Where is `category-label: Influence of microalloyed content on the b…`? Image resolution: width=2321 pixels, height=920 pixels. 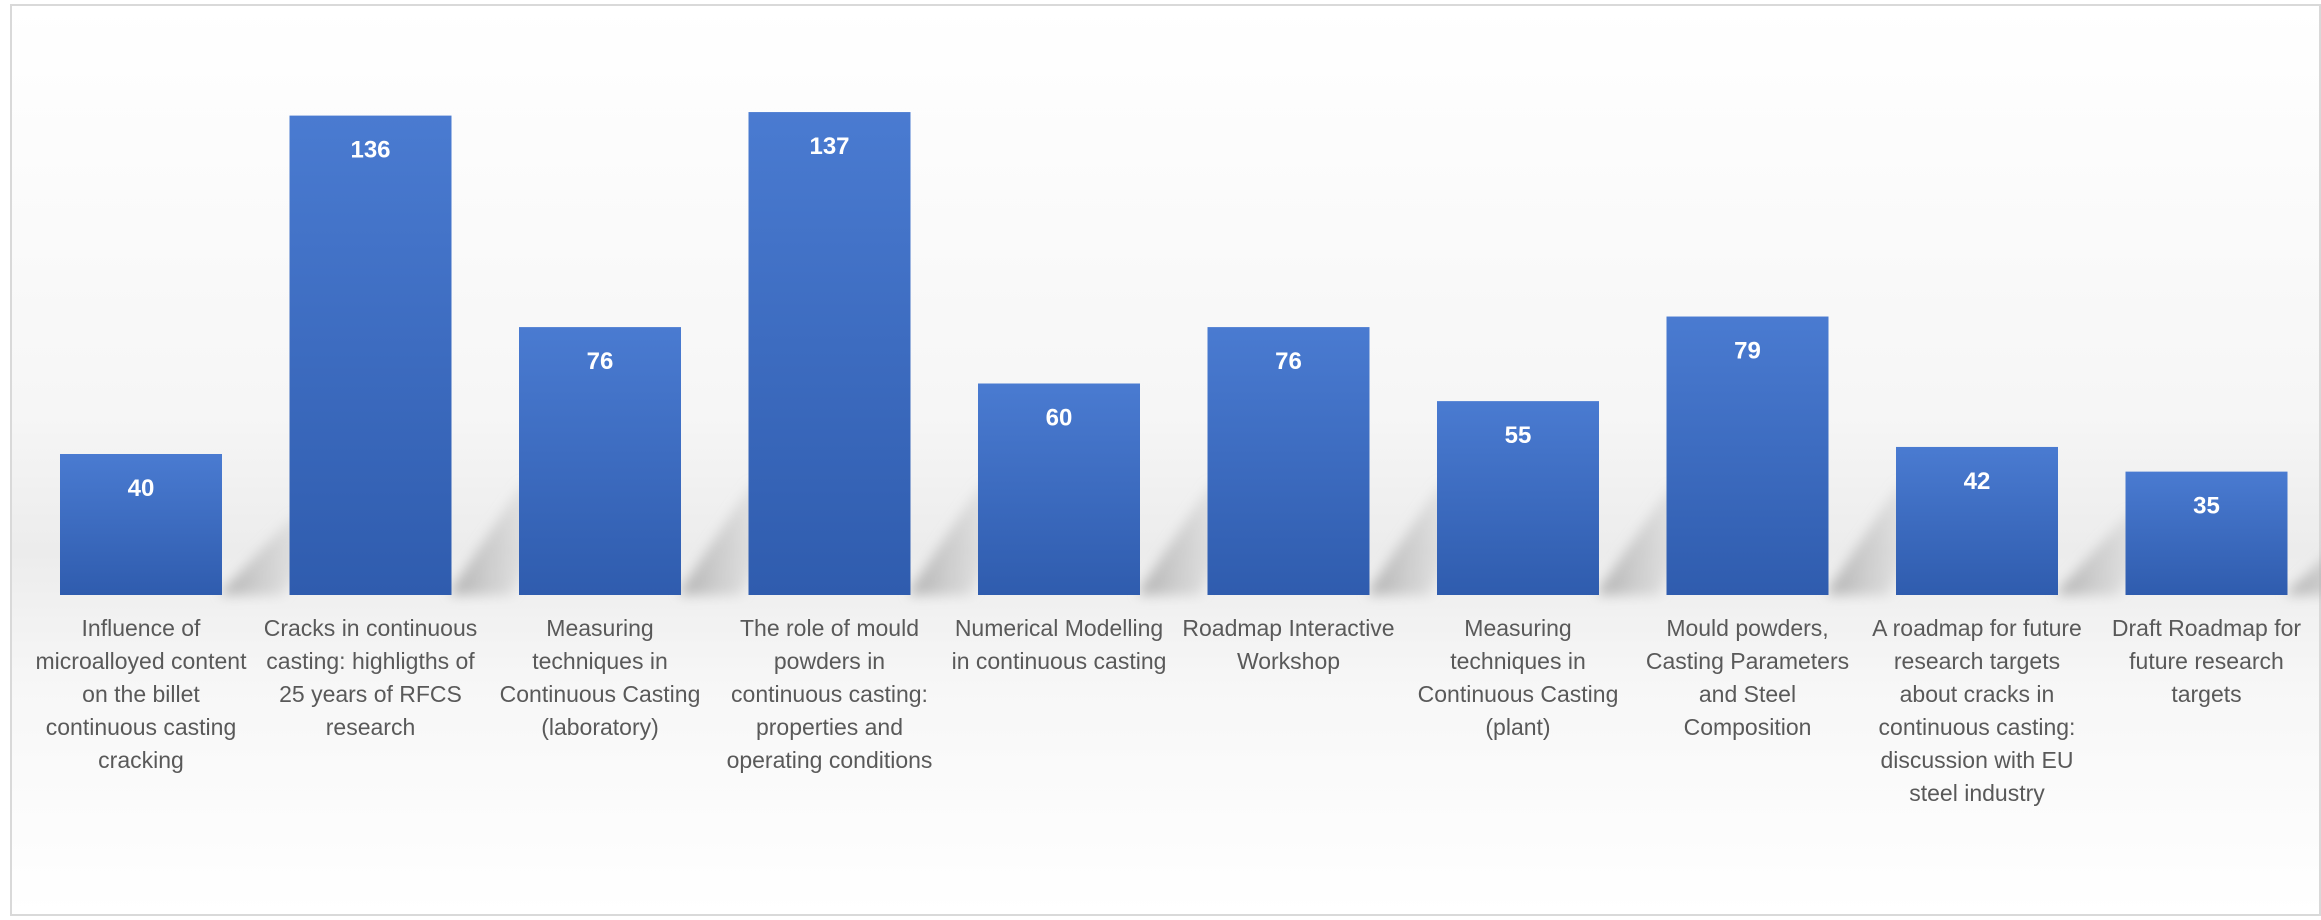
category-label: Influence of microalloyed content on the b… is located at coordinates (142, 694).